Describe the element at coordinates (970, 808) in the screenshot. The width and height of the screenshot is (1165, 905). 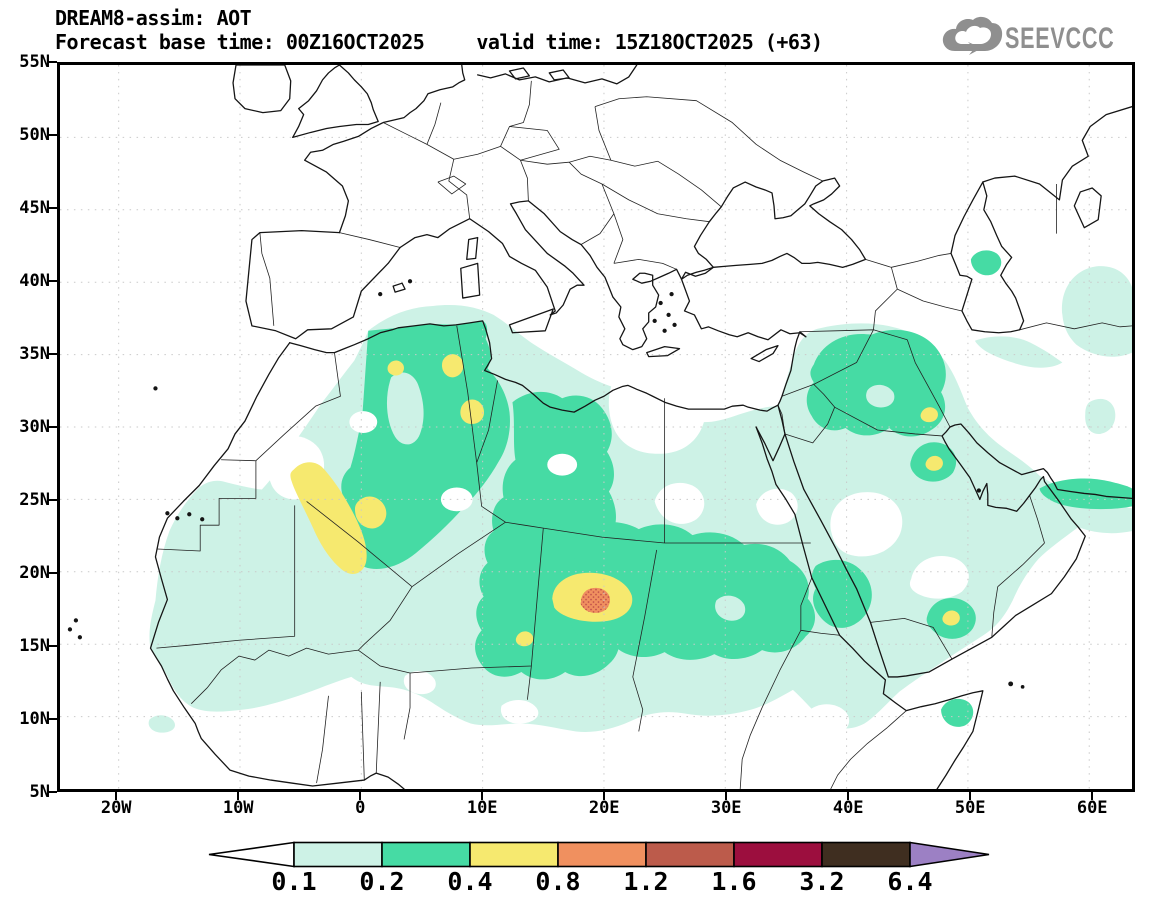
I see `x-axis-label: 50E` at that location.